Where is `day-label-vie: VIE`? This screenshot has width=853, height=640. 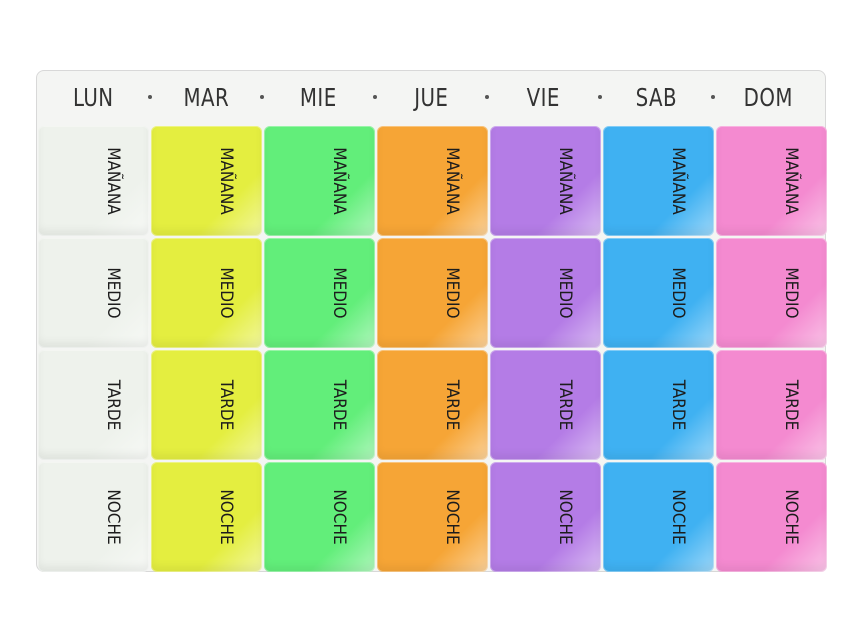
day-label-vie: VIE is located at coordinates (543, 97).